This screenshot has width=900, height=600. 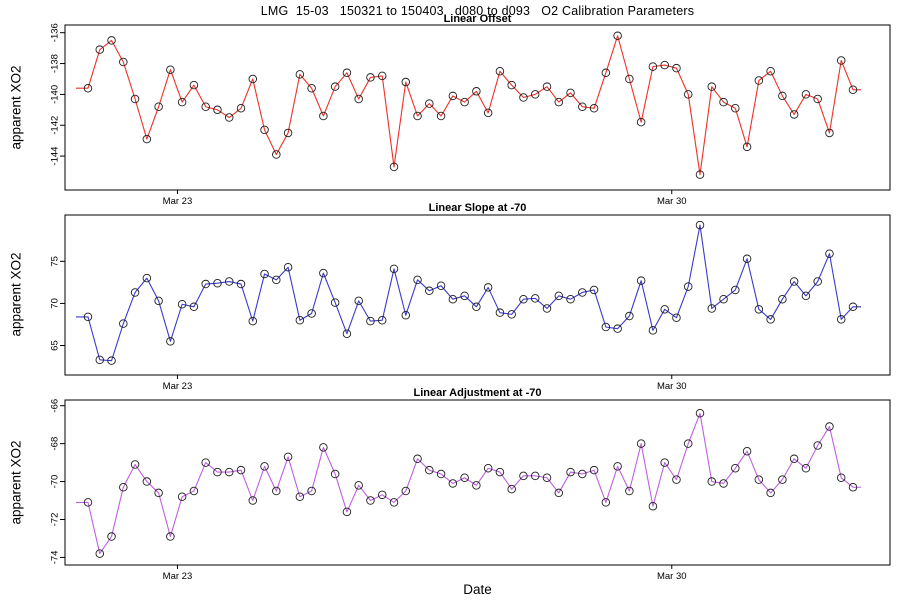 I want to click on panel3-y-axis-label: apparent XO2, so click(x=16, y=482).